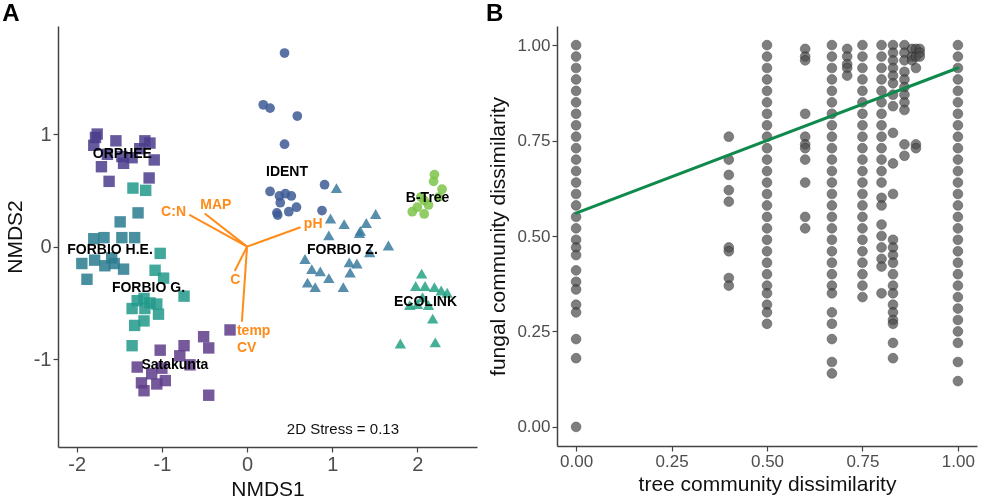 The image size is (1007, 498). Describe the element at coordinates (534, 427) in the screenshot. I see `y-tick-label: 0.00` at that location.